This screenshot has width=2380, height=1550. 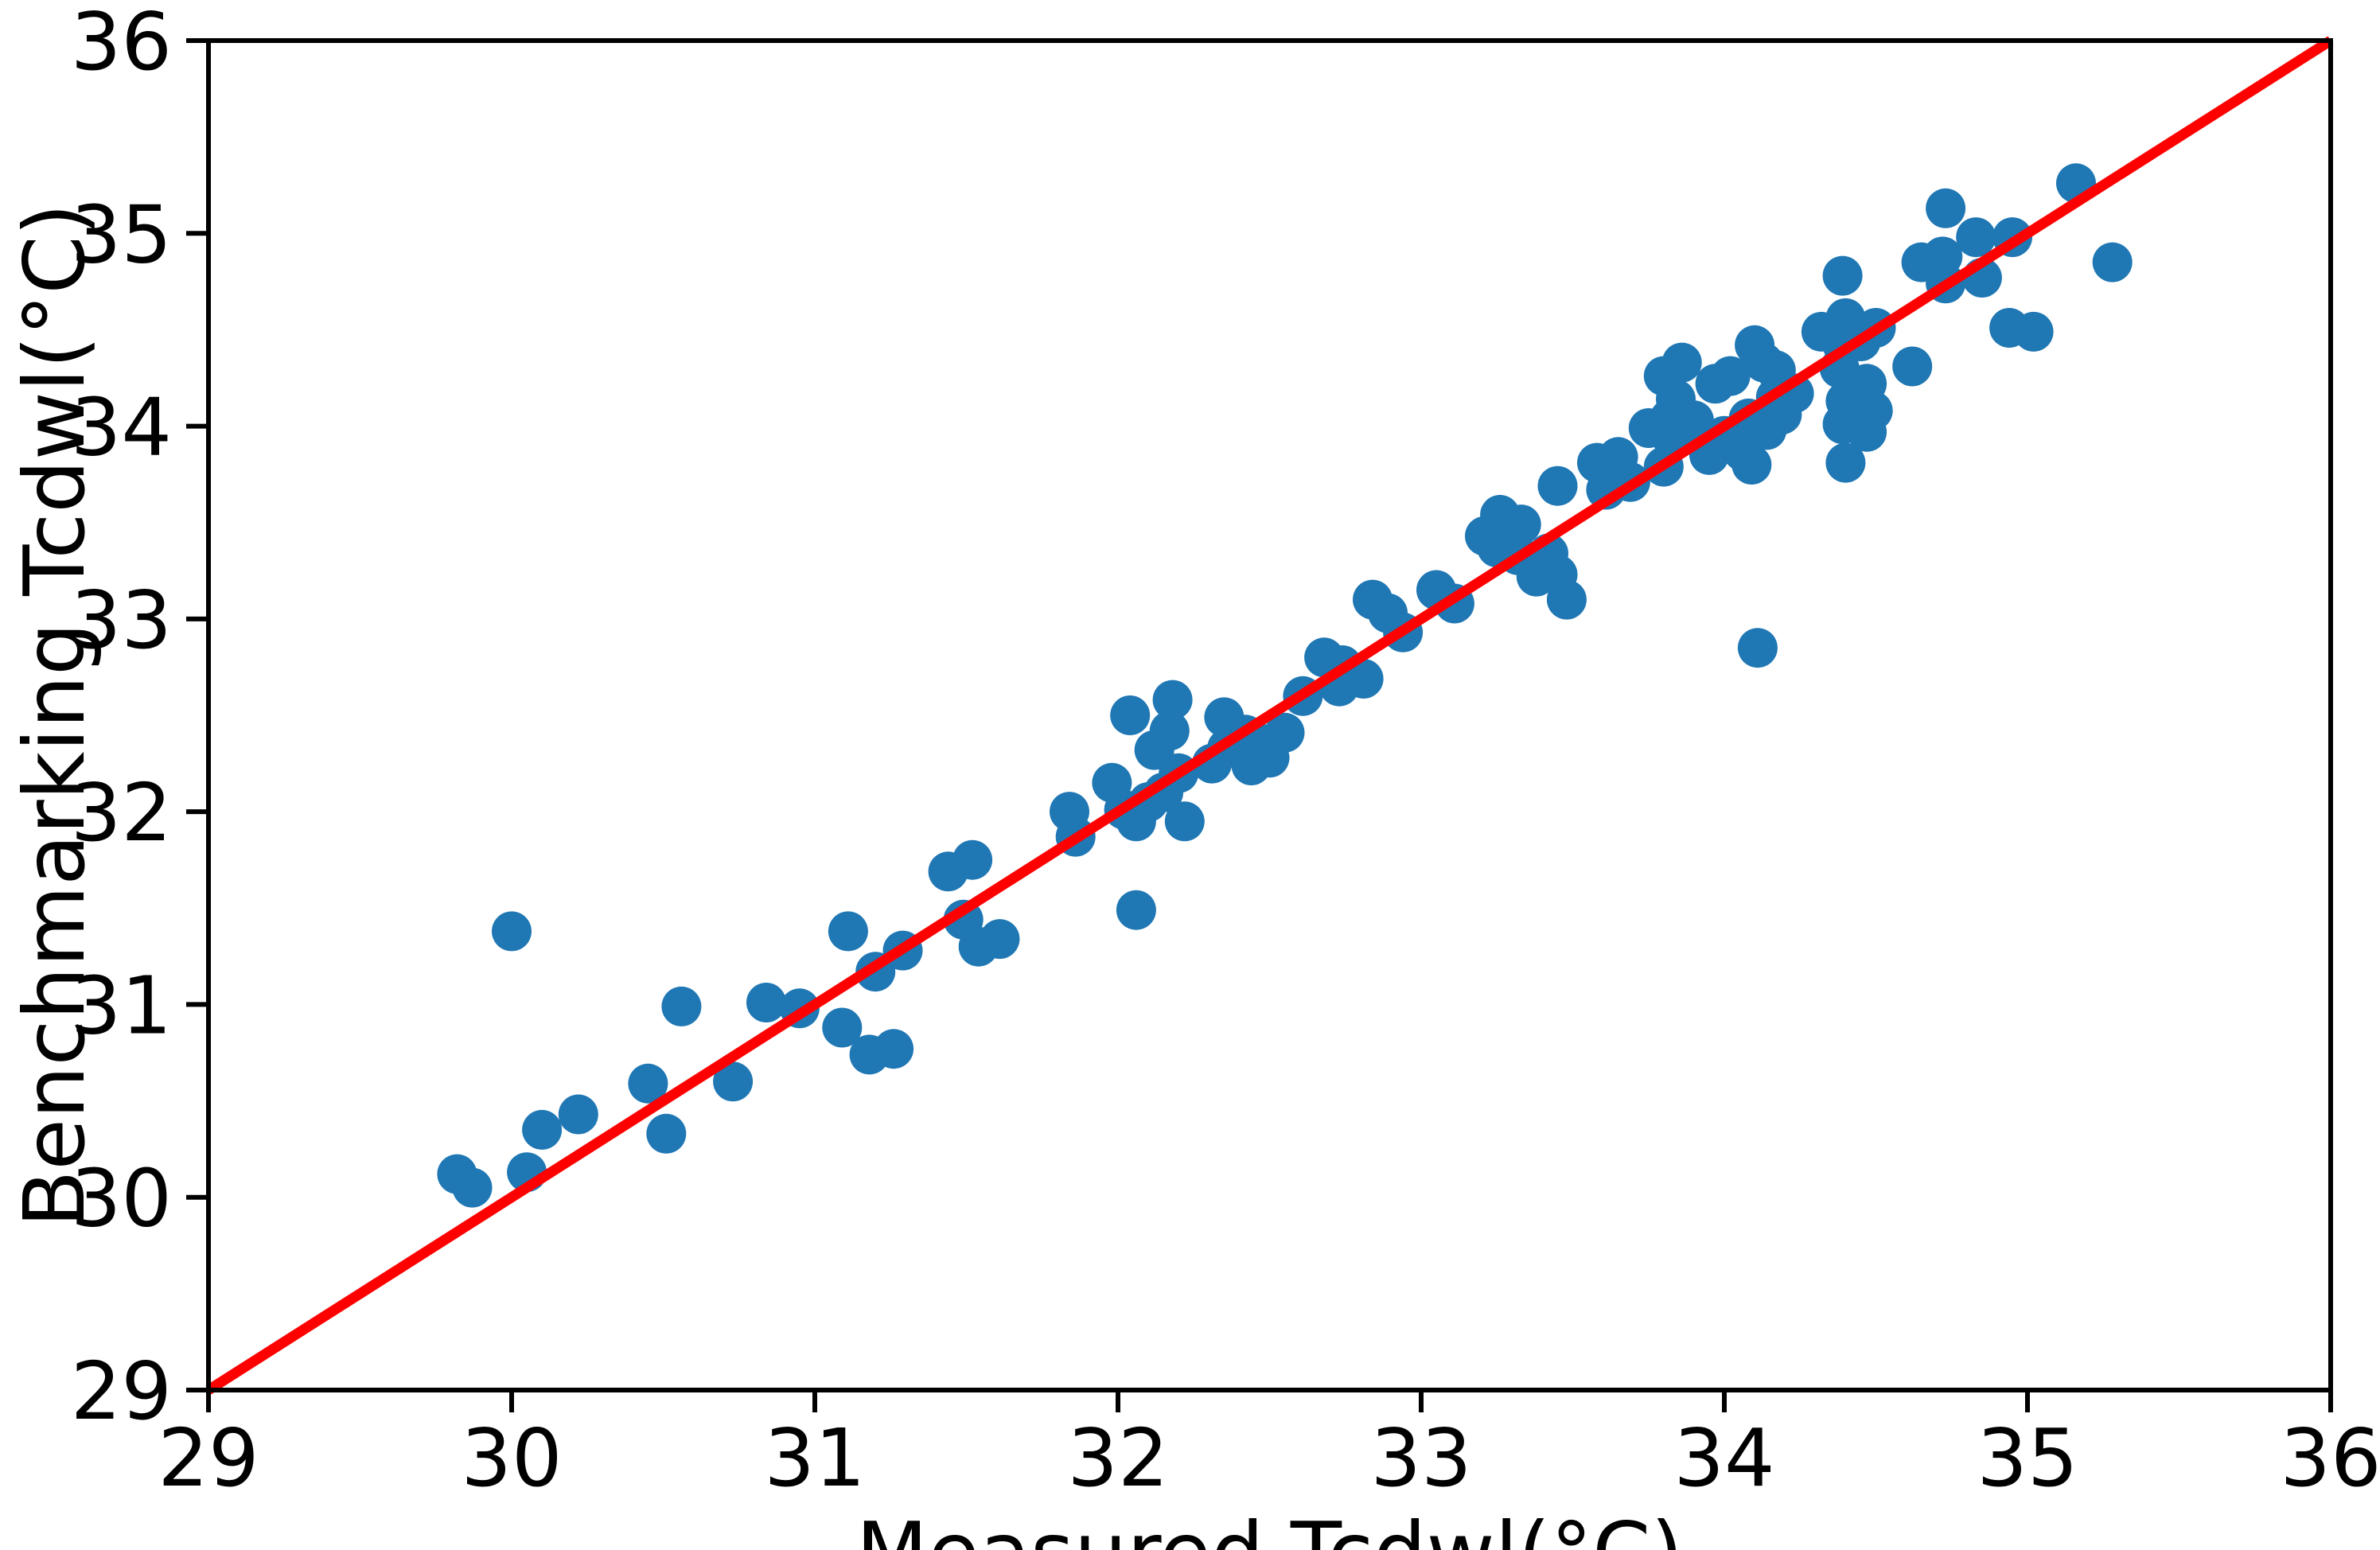 I want to click on y-tick-label: 32, so click(x=122, y=812).